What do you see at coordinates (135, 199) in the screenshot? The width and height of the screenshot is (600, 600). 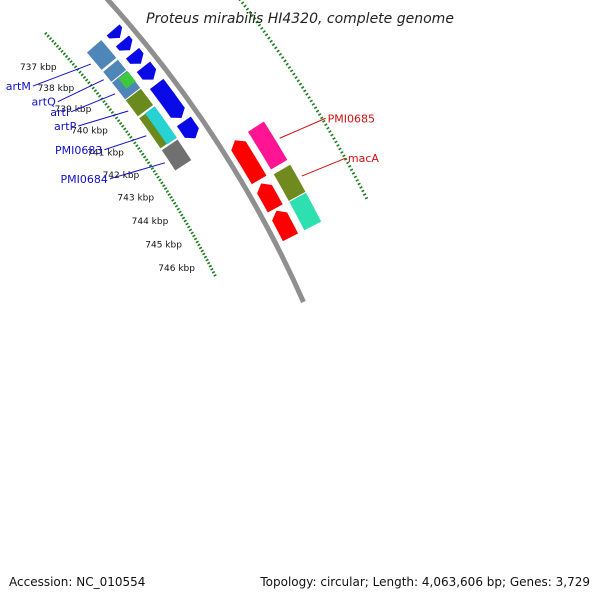 I see `ruler-label: 743 kbp` at bounding box center [135, 199].